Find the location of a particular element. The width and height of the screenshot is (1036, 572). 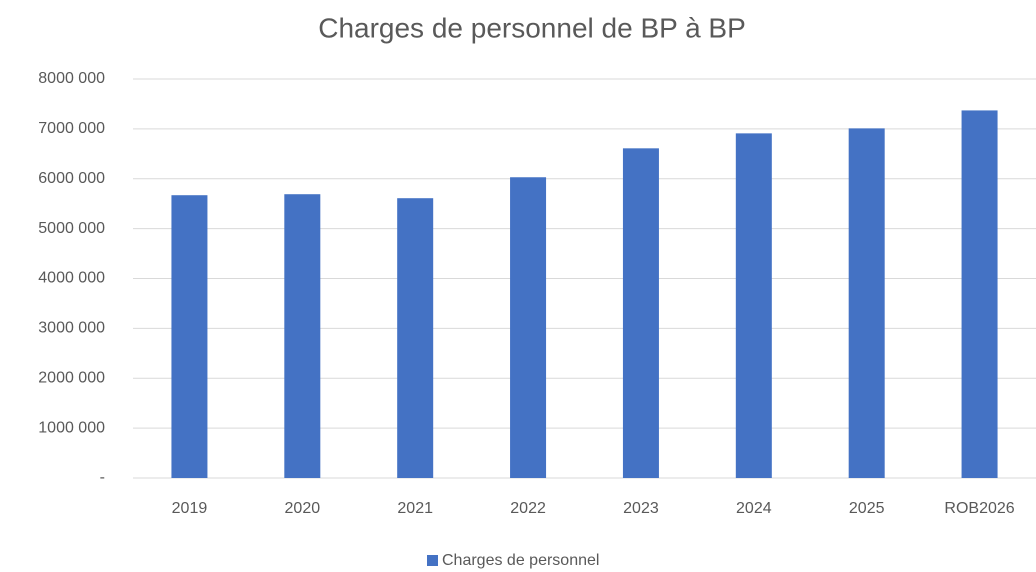

x-tick-label: 2023 is located at coordinates (641, 508).